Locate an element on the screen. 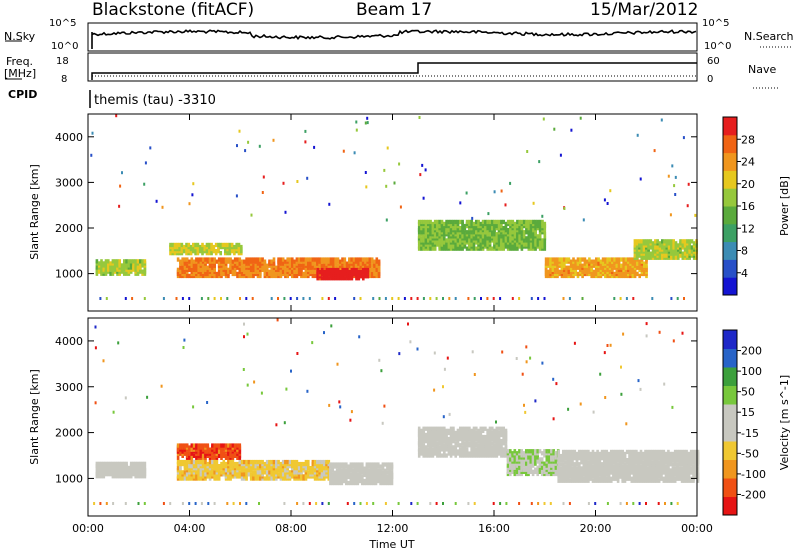  y-tick-label: 4000 is located at coordinates (69, 137).